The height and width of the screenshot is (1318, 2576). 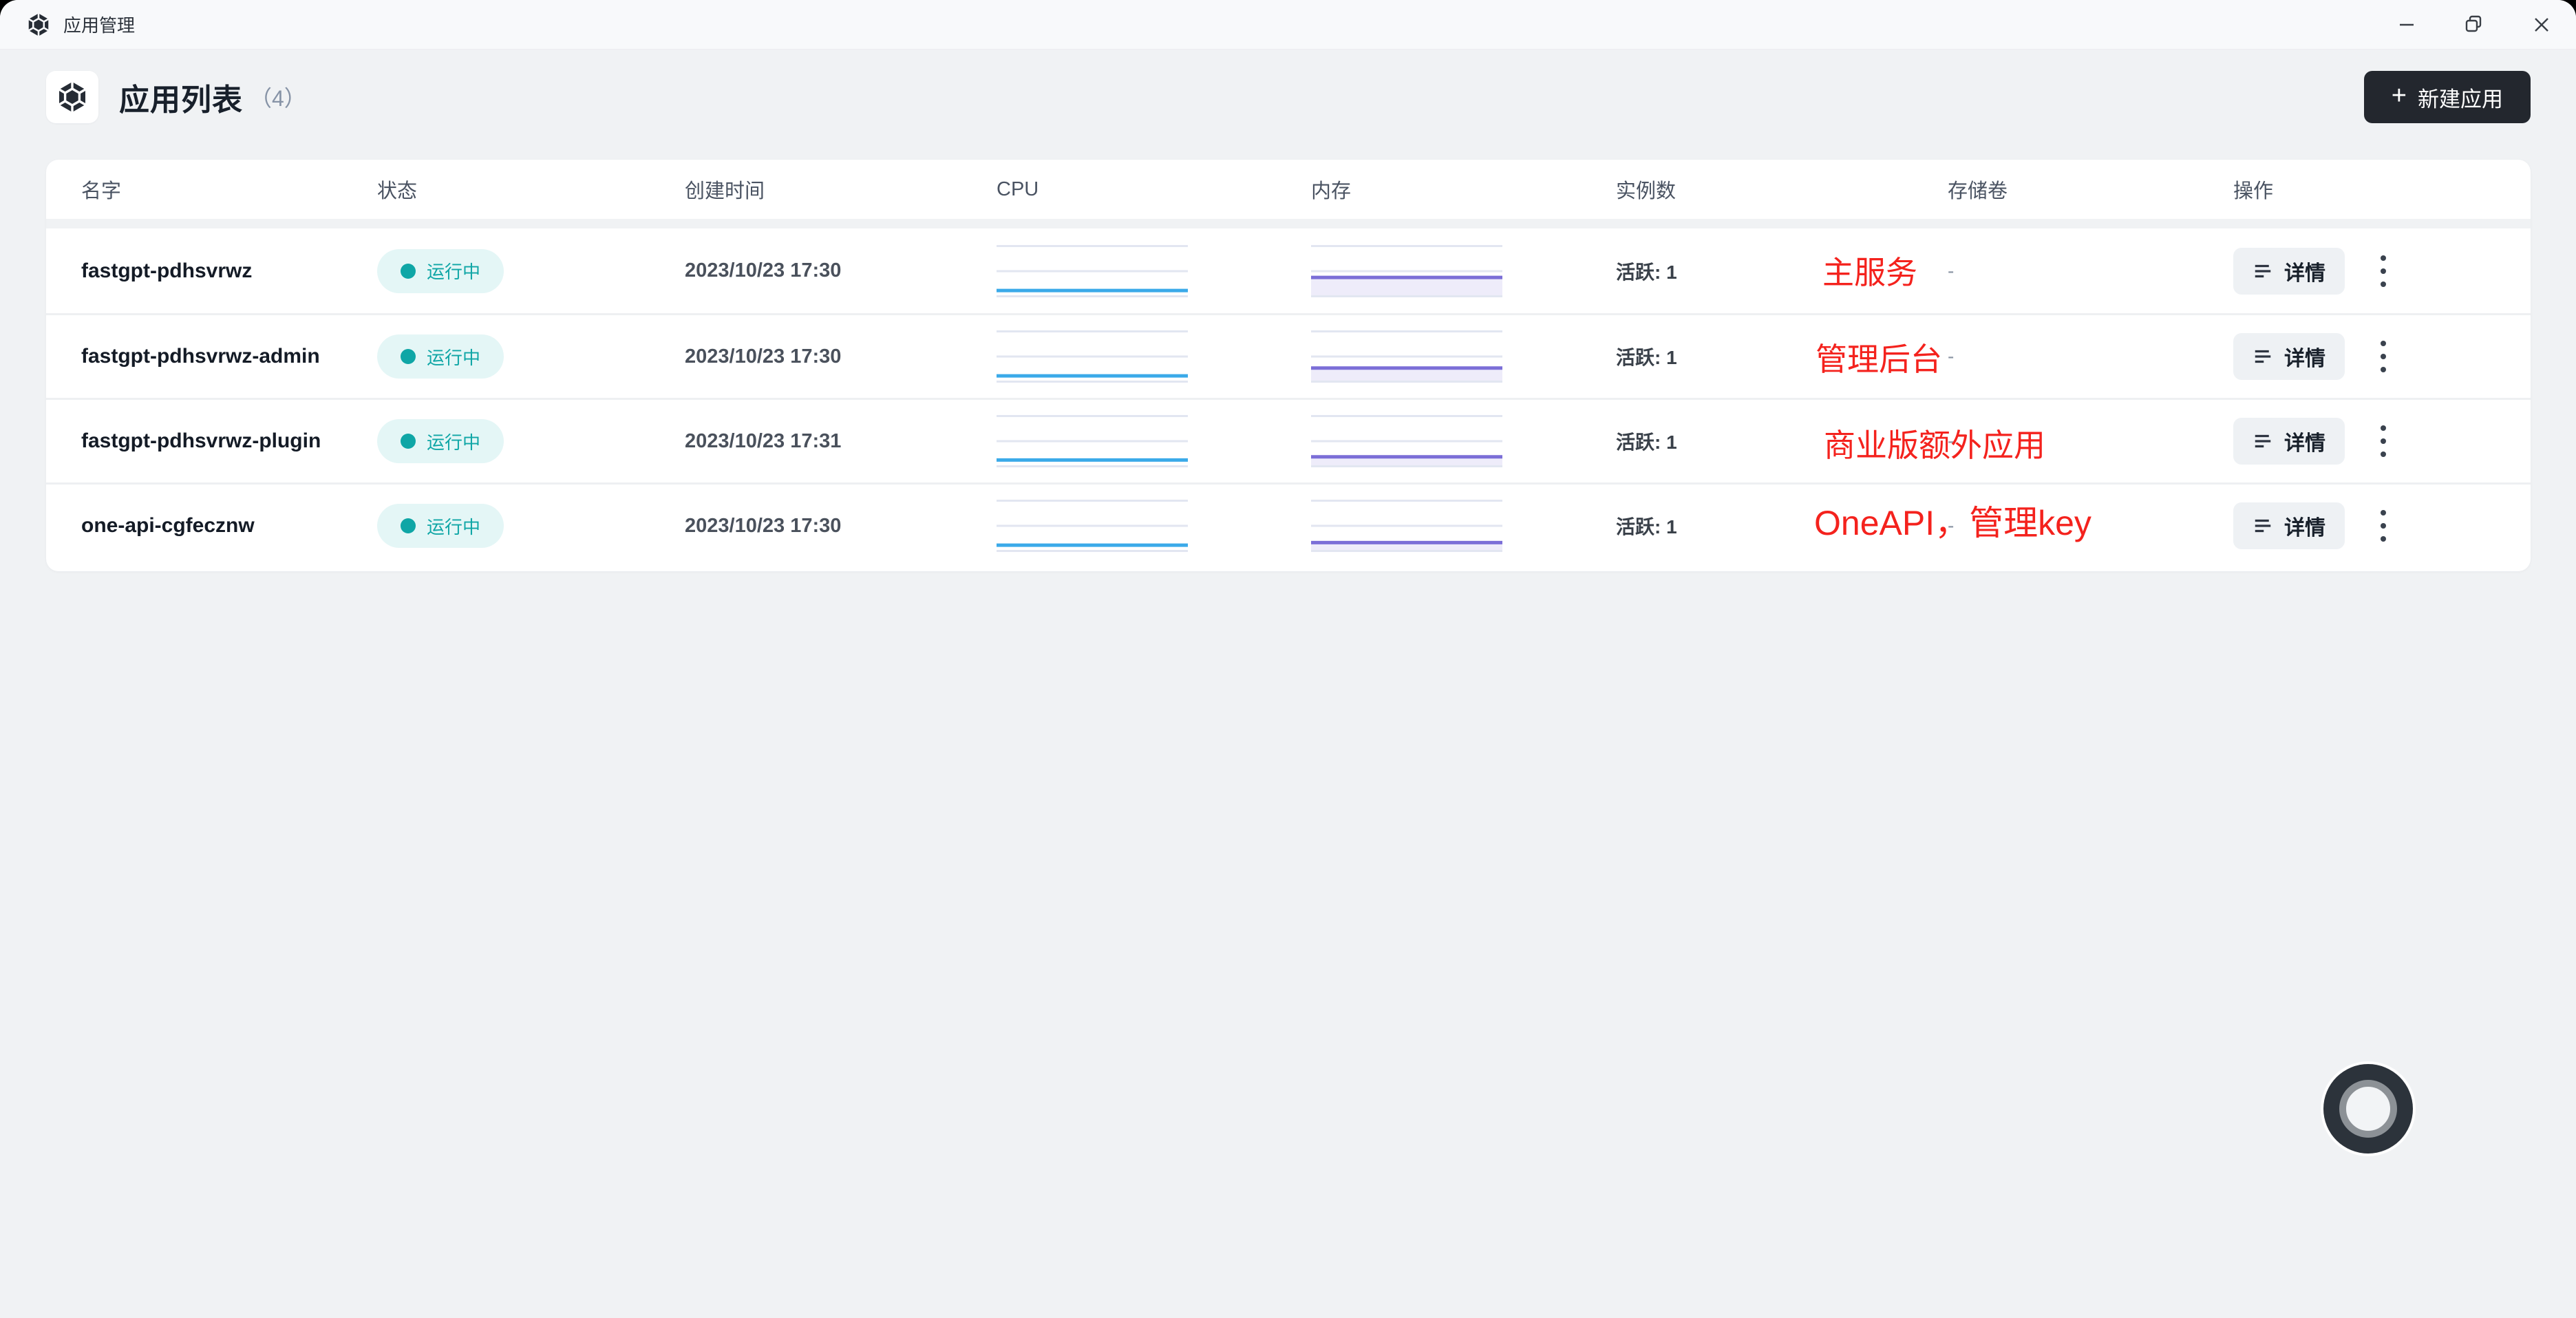 What do you see at coordinates (763, 440) in the screenshot?
I see `created-time: 2023/10/23 17:31` at bounding box center [763, 440].